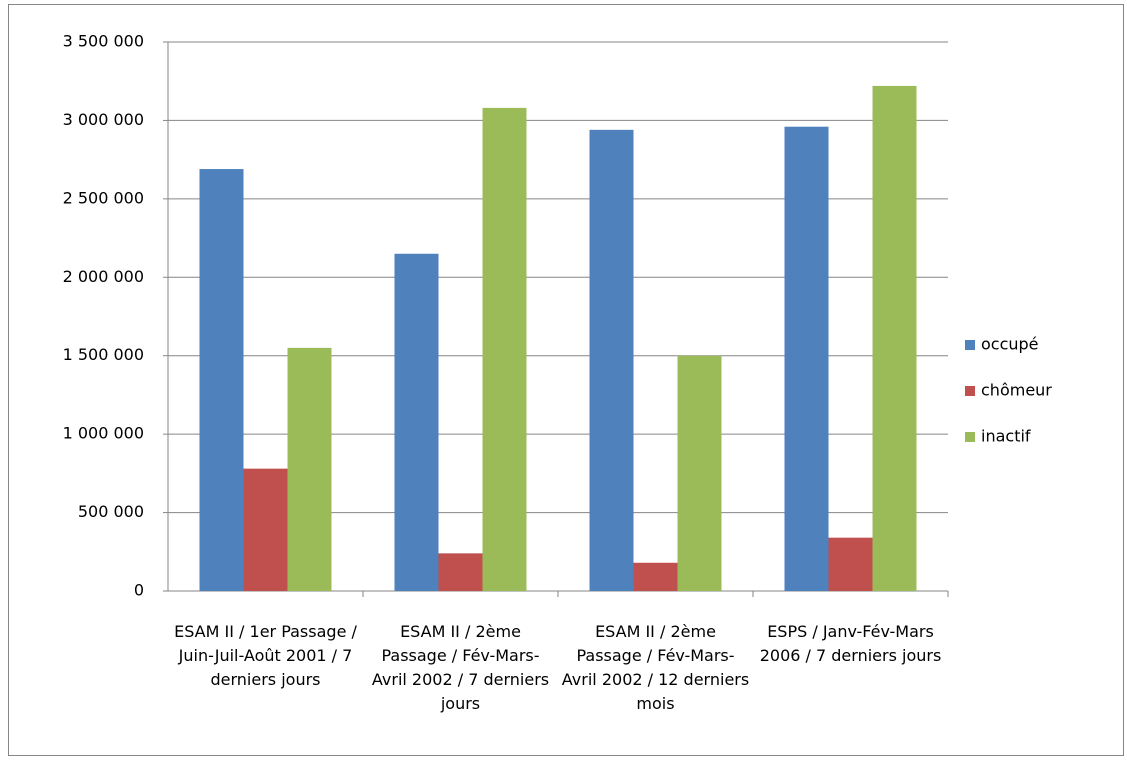  What do you see at coordinates (139, 590) in the screenshot?
I see `y-tick-label: 0` at bounding box center [139, 590].